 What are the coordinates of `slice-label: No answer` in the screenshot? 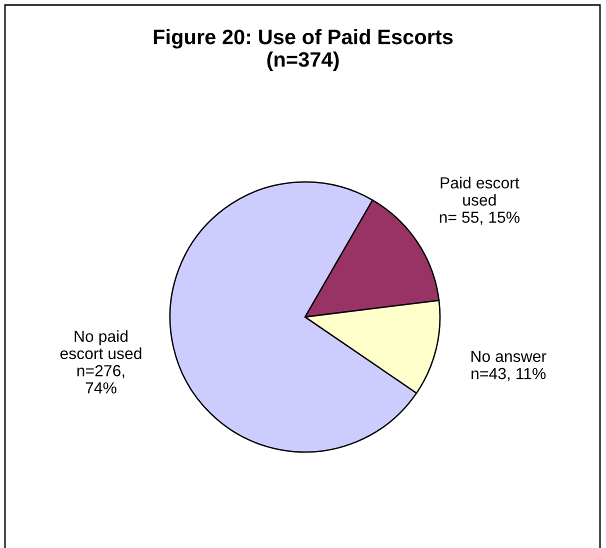 It's located at (508, 356).